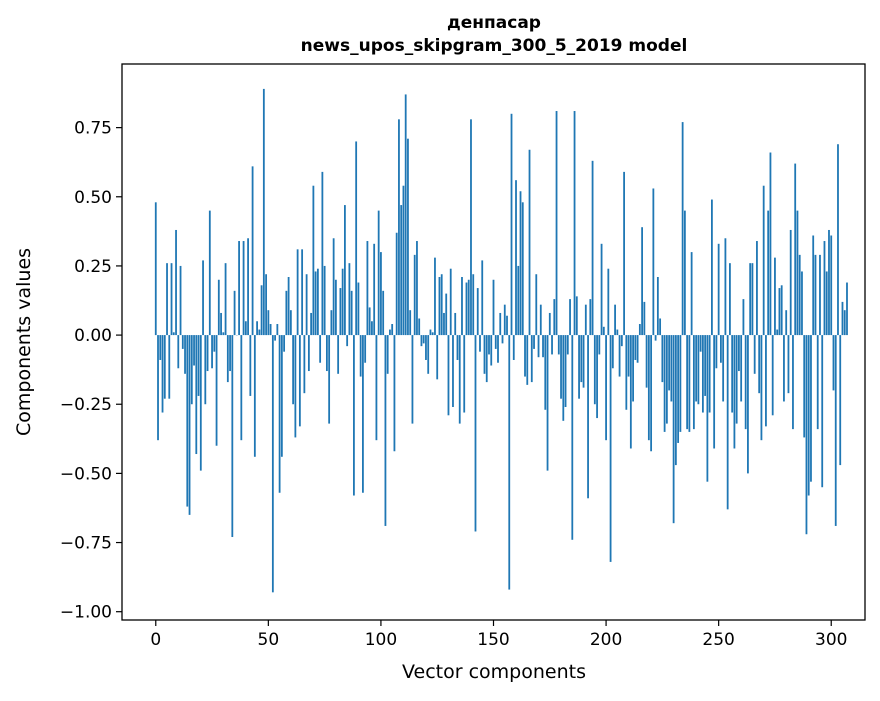 The width and height of the screenshot is (880, 701). What do you see at coordinates (493, 640) in the screenshot?
I see `x-tick-label: 150` at bounding box center [493, 640].